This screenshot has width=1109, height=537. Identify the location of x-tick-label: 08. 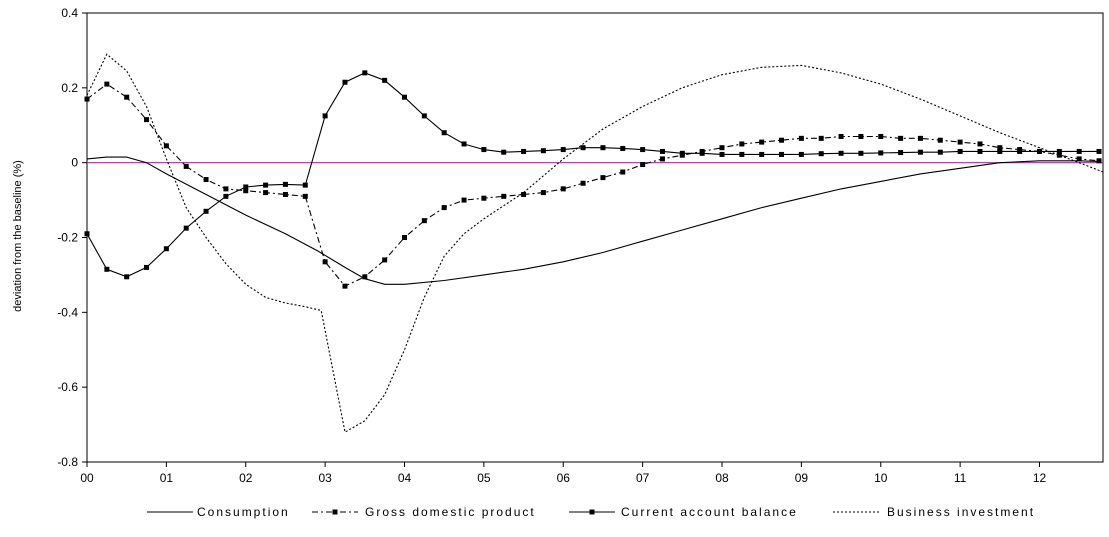
(722, 478).